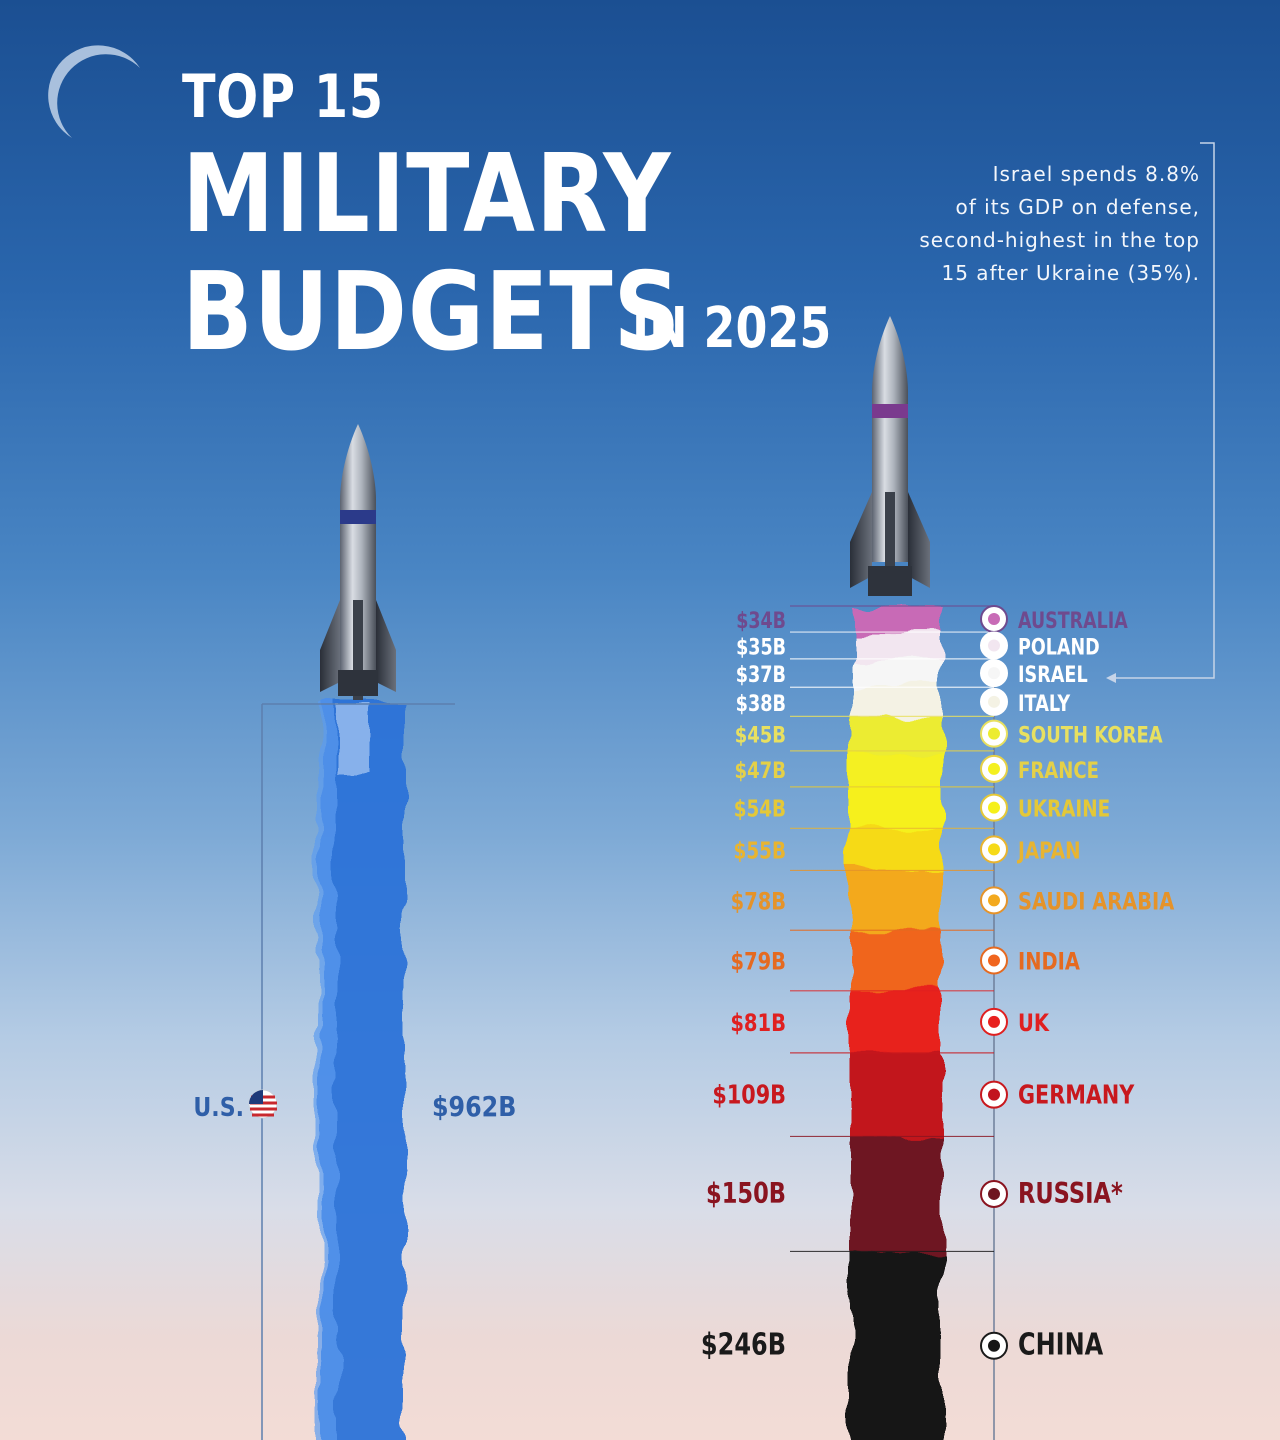  Describe the element at coordinates (1049, 963) in the screenshot. I see `stack-country-label: INDIA` at that location.